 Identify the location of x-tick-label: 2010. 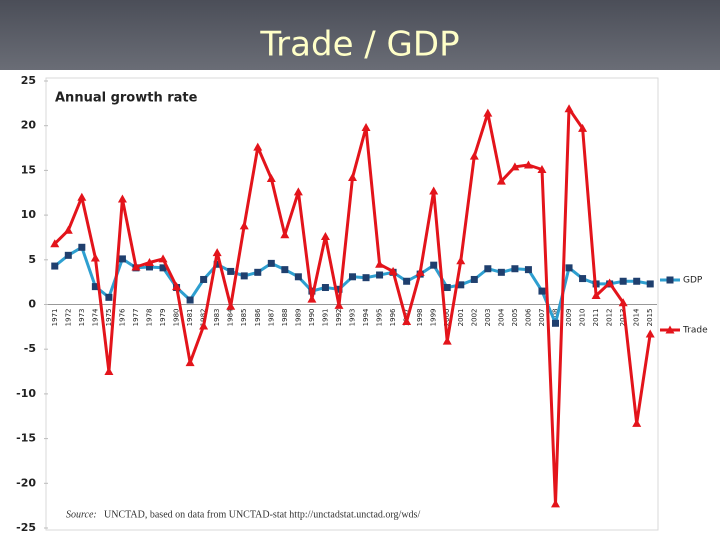
(583, 318).